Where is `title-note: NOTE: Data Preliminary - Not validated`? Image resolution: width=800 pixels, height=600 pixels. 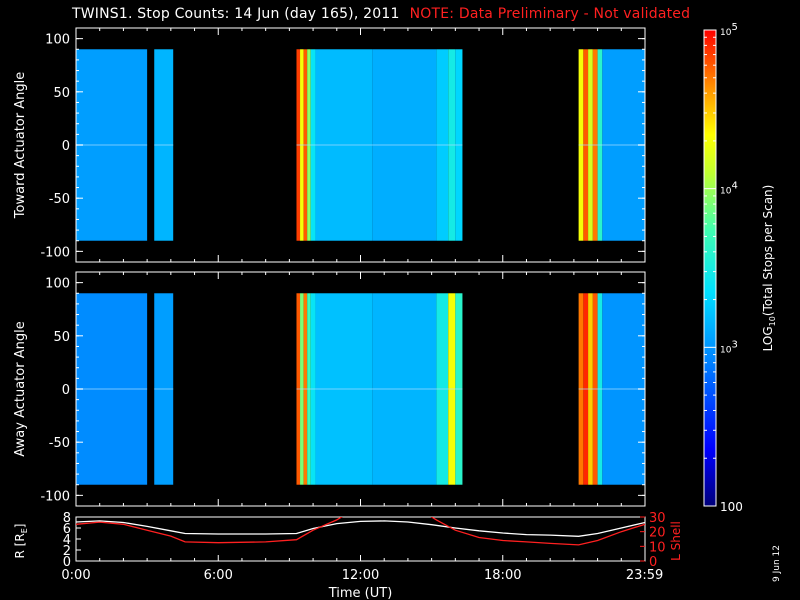
title-note: NOTE: Data Preliminary - Not validated is located at coordinates (550, 14).